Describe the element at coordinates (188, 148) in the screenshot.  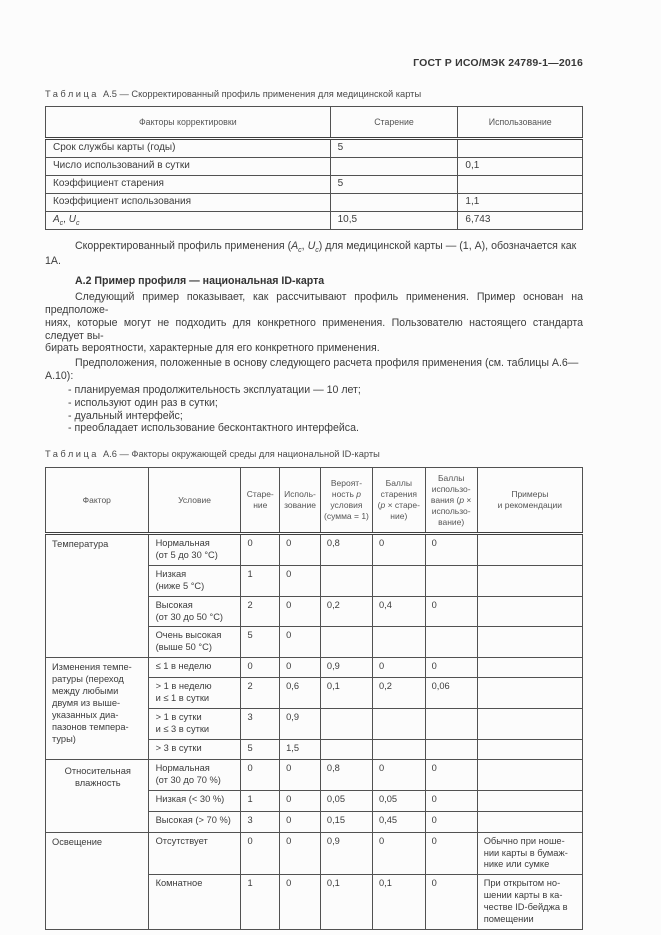
I see `cell-factor: Срок службы карты (годы)` at that location.